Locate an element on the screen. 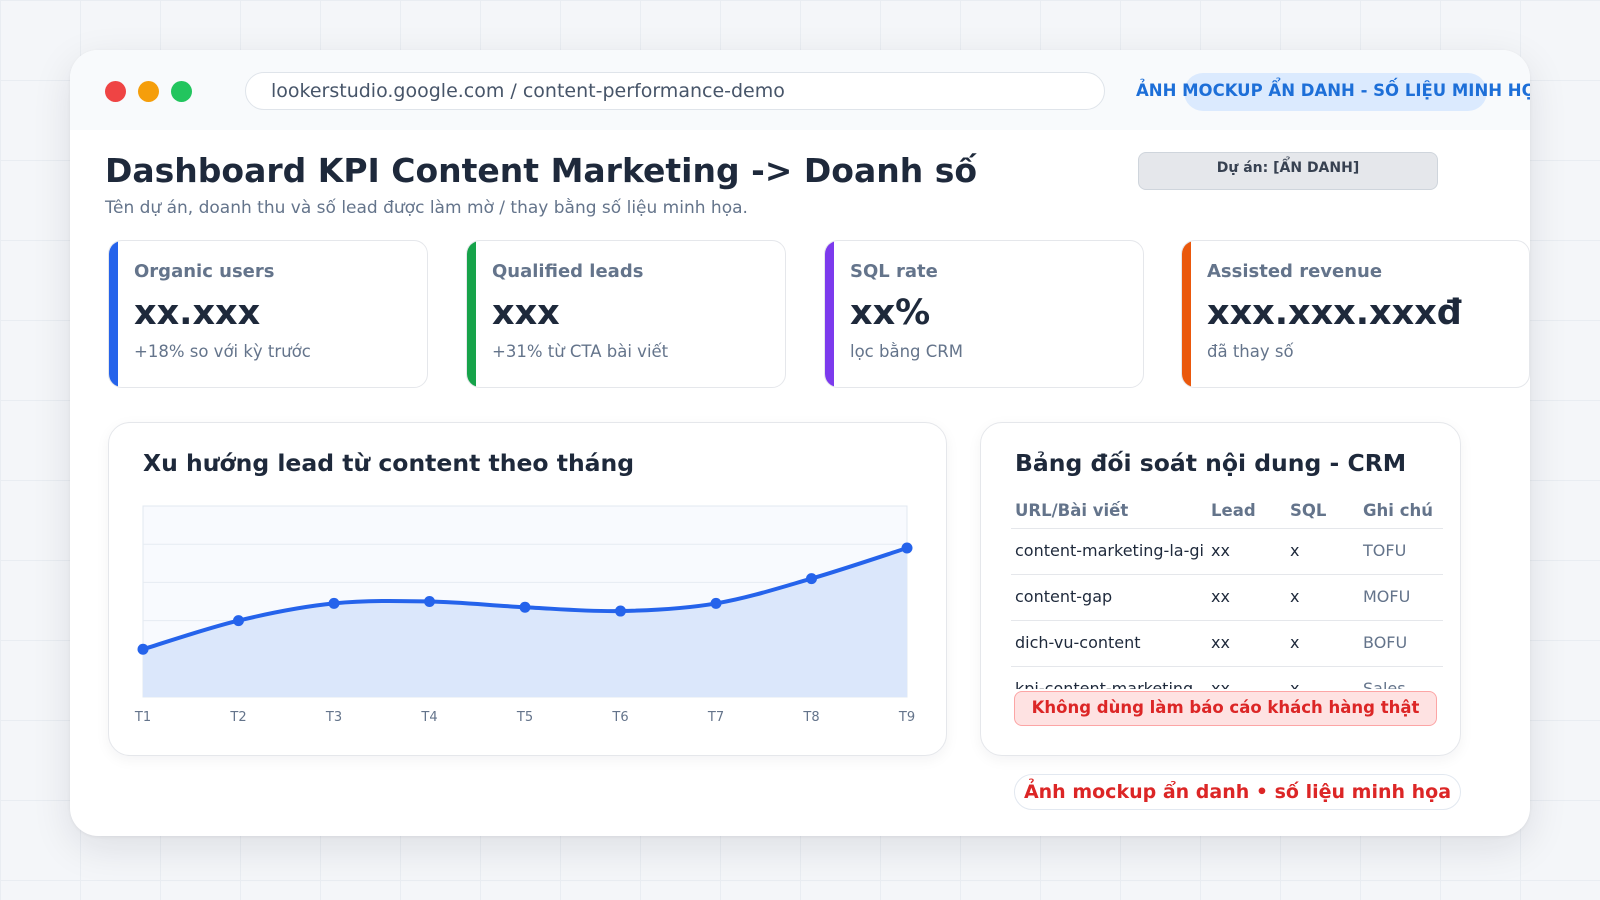  kpi-card-assisted-revenue: Assisted revenue xxx.xxx.xxxđ đã thay số is located at coordinates (1355, 314).